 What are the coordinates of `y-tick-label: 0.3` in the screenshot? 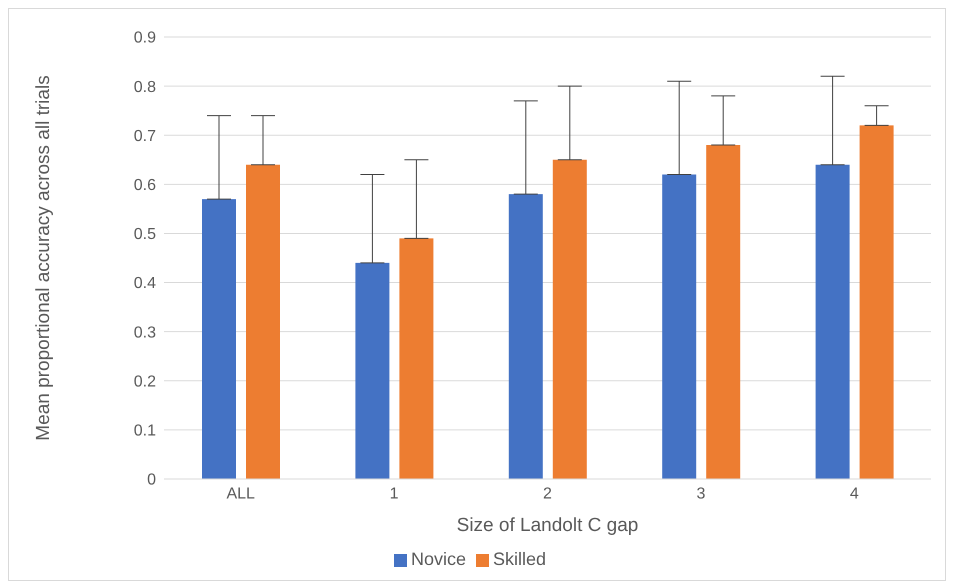 It's located at (145, 333).